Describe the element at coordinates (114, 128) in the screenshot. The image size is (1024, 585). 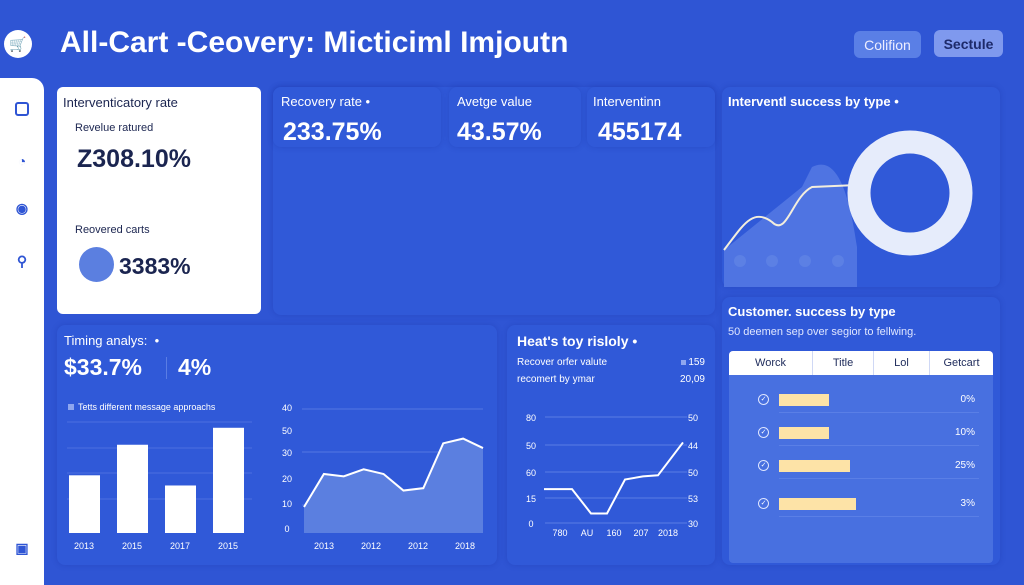
I see `revenue-label: Revelue ratured` at that location.